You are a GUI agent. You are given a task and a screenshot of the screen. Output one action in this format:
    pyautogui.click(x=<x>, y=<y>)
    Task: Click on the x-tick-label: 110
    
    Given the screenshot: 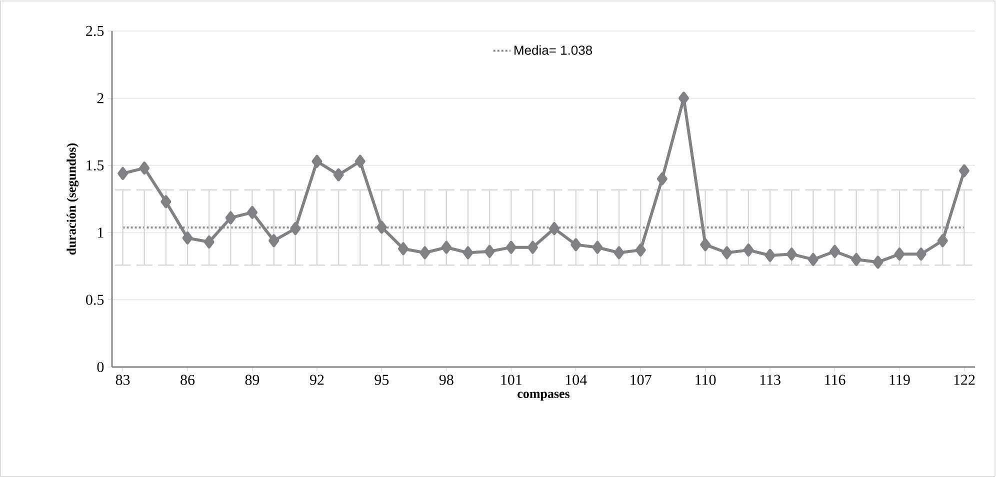 What is the action you would take?
    pyautogui.click(x=706, y=379)
    